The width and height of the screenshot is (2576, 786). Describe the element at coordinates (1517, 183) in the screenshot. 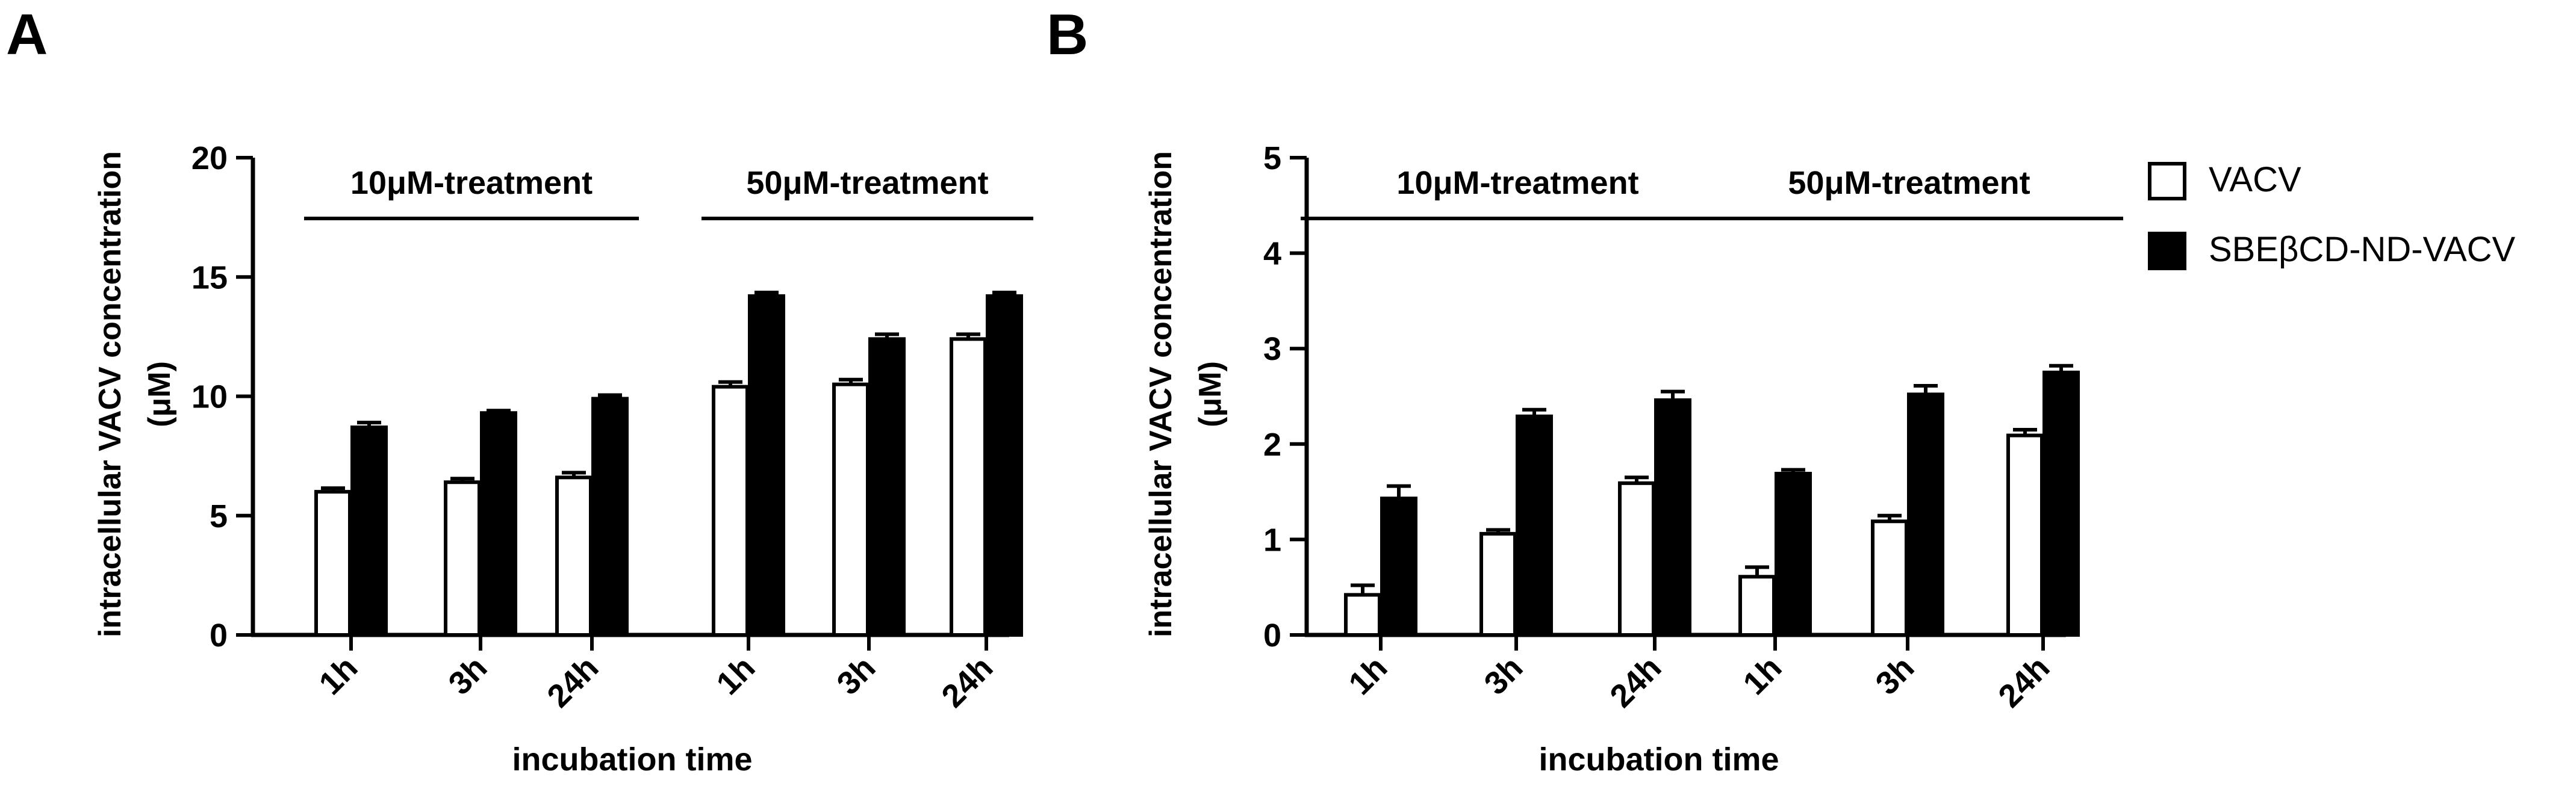

I see `panel-b-group-label: 10μM-treatment` at that location.